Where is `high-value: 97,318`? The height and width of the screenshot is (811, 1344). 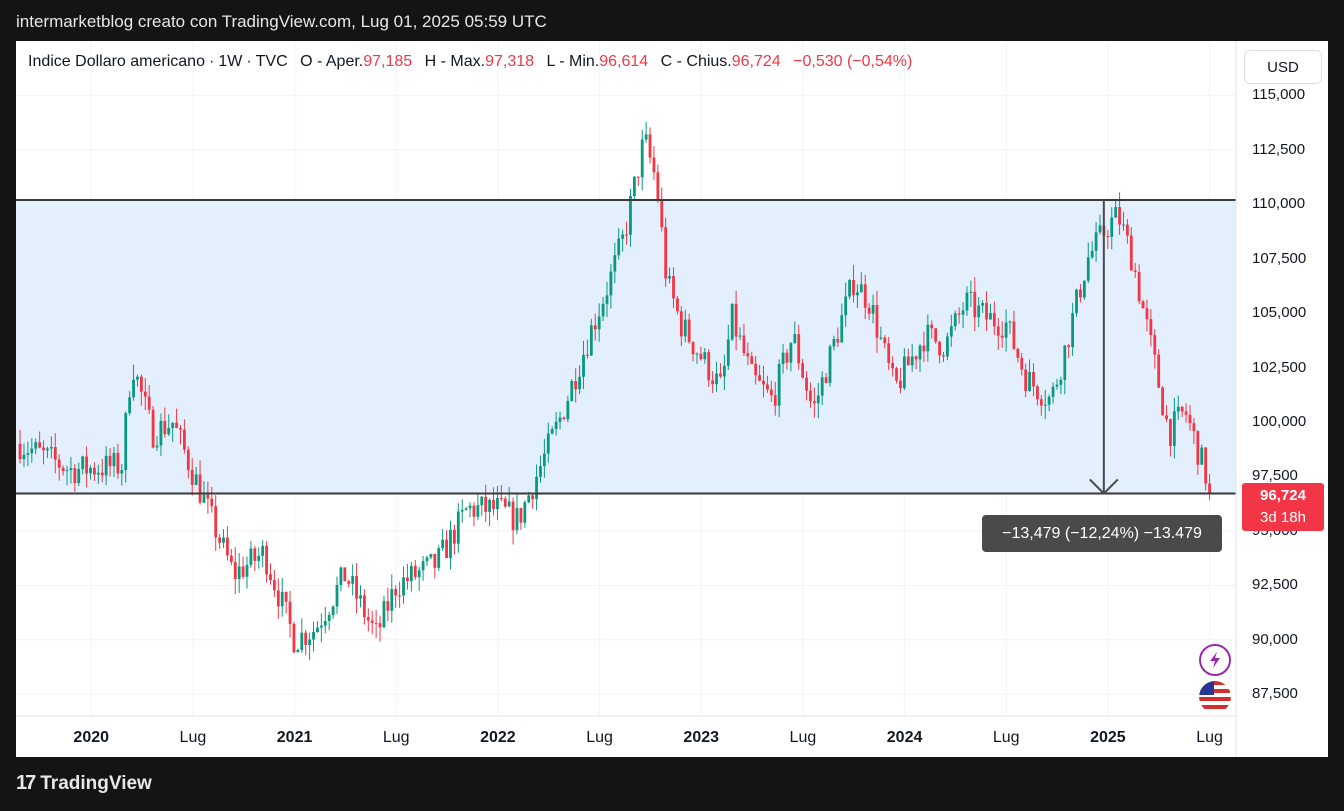
high-value: 97,318 is located at coordinates (510, 61).